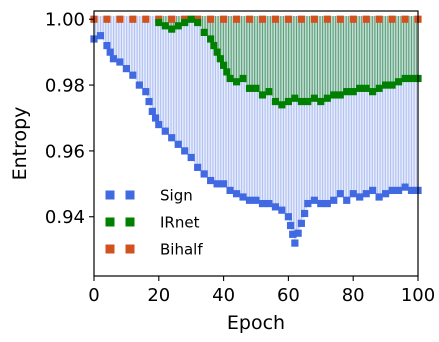  Describe the element at coordinates (288, 295) in the screenshot. I see `x-tick-label: 60` at that location.